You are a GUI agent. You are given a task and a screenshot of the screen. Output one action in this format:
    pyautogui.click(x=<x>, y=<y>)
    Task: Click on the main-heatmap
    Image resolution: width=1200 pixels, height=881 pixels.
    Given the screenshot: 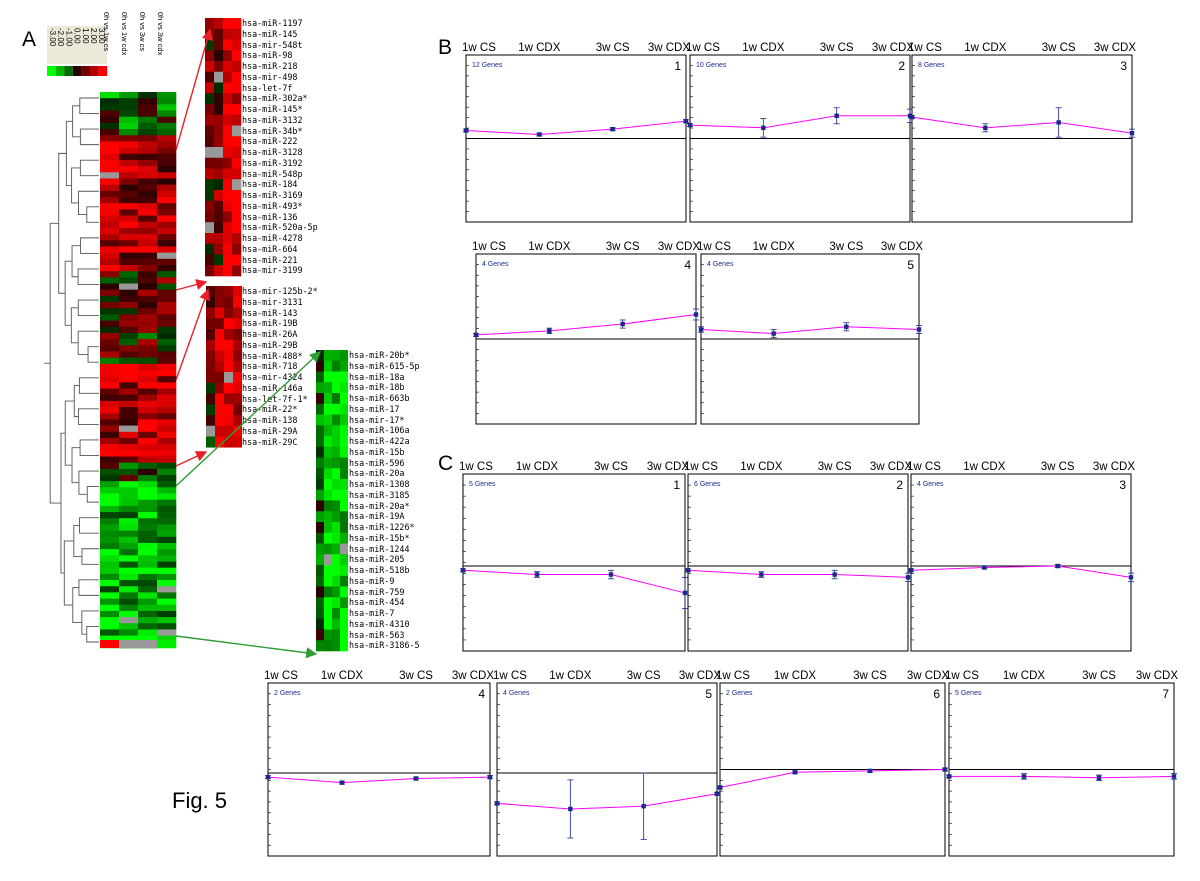 What is the action you would take?
    pyautogui.click(x=138, y=370)
    